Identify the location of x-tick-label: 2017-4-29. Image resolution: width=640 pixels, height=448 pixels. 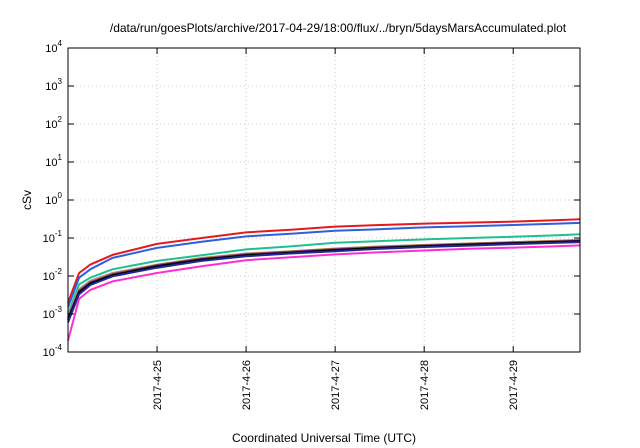
(514, 385).